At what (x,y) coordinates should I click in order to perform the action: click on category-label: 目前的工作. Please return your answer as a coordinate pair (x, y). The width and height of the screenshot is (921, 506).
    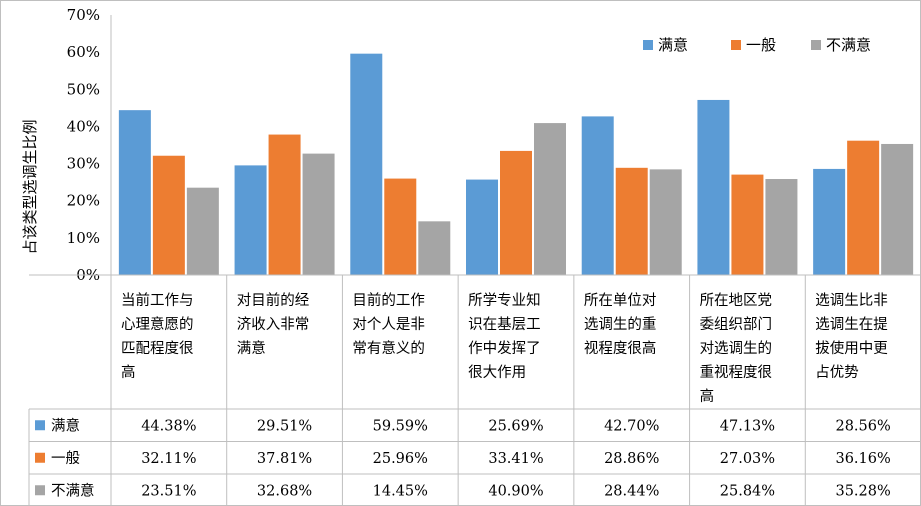
    Looking at the image, I should click on (388, 300).